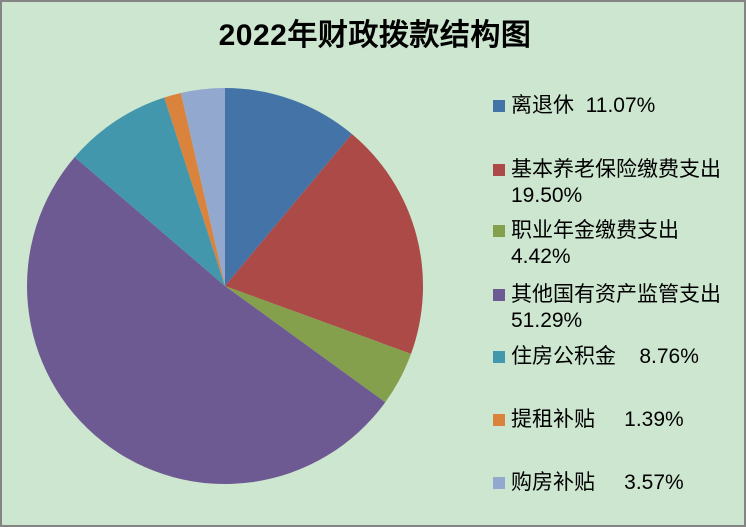  Describe the element at coordinates (547, 195) in the screenshot. I see `legend-label-line2: 19.50%` at that location.